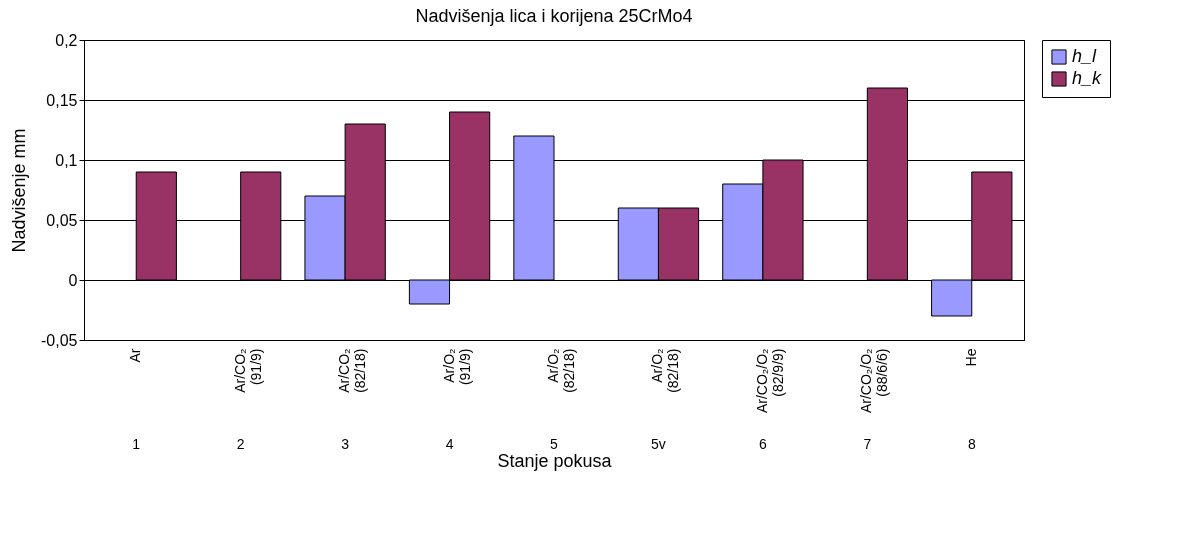 The width and height of the screenshot is (1193, 550). Describe the element at coordinates (62, 100) in the screenshot. I see `y-tick-label: 0,15` at that location.